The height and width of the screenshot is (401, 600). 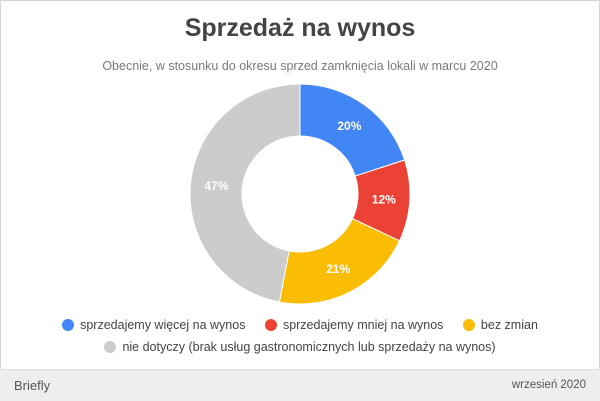 I want to click on legend-item-no-change: bez zmian, so click(x=500, y=325).